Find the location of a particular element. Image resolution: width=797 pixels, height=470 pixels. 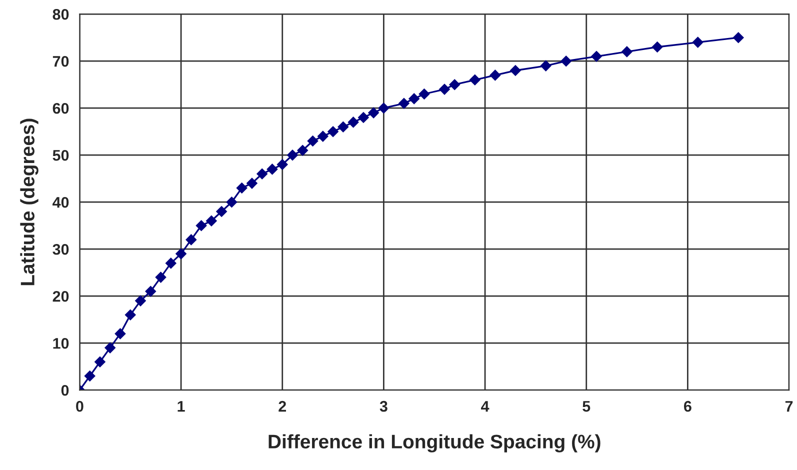

y-axis-title: Latitude (degrees) is located at coordinates (29, 202).